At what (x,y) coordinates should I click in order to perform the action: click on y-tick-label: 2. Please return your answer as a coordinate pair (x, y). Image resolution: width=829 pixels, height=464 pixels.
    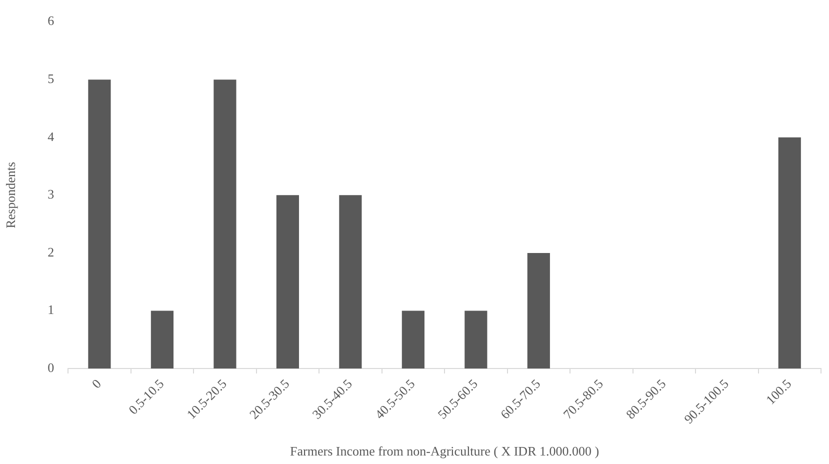
    Looking at the image, I should click on (51, 252).